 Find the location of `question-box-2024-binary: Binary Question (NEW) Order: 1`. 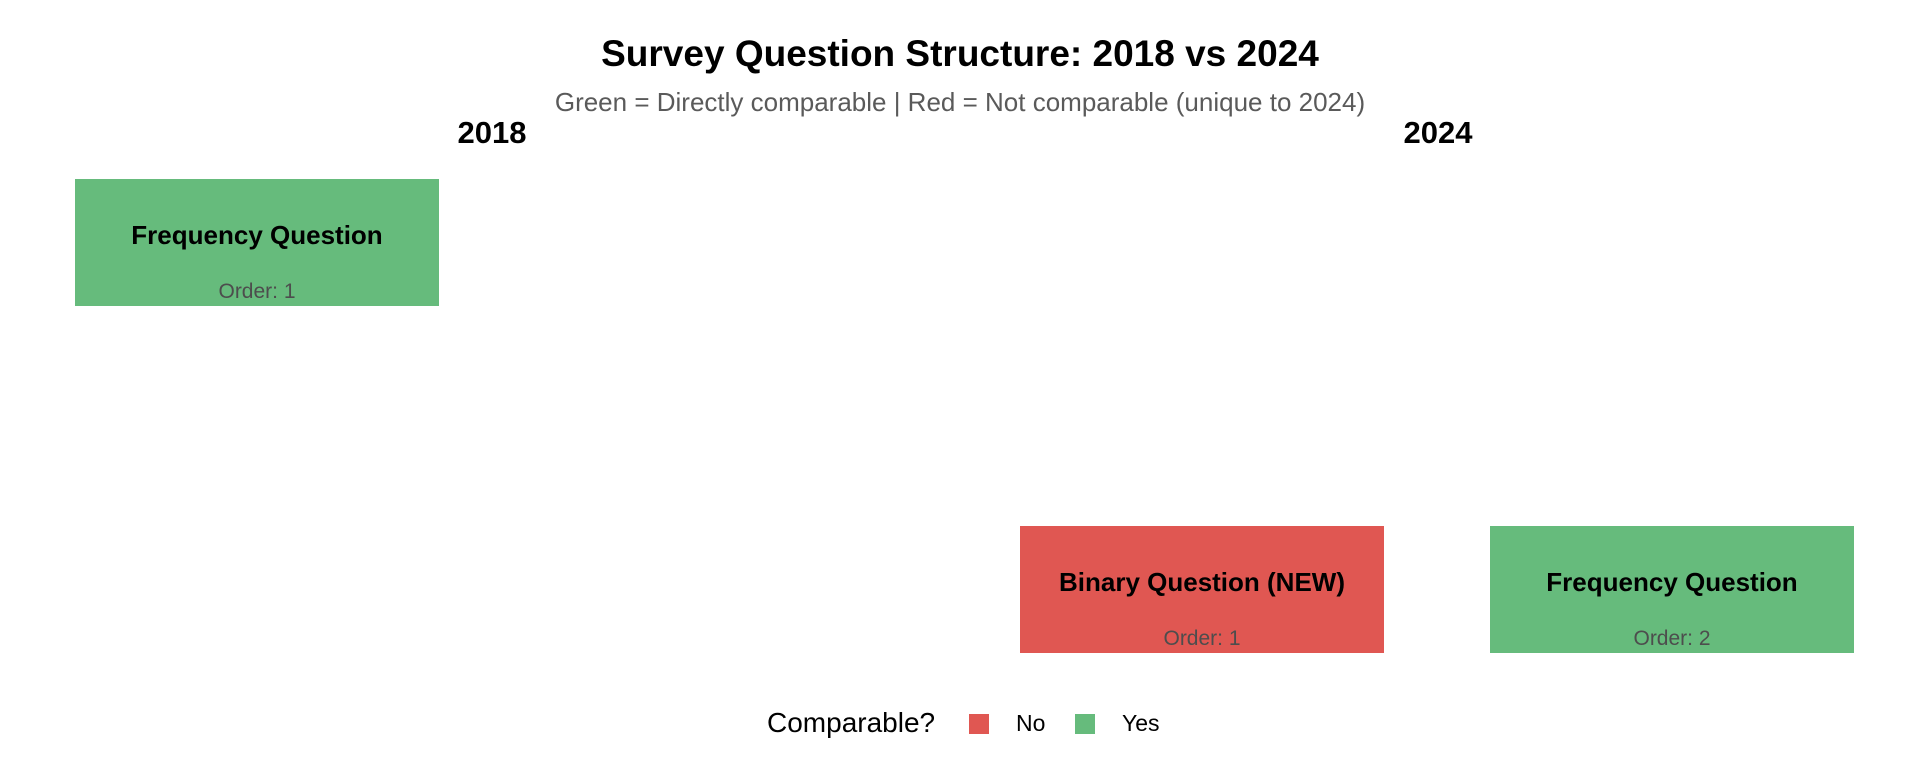

question-box-2024-binary: Binary Question (NEW) Order: 1 is located at coordinates (1202, 589).